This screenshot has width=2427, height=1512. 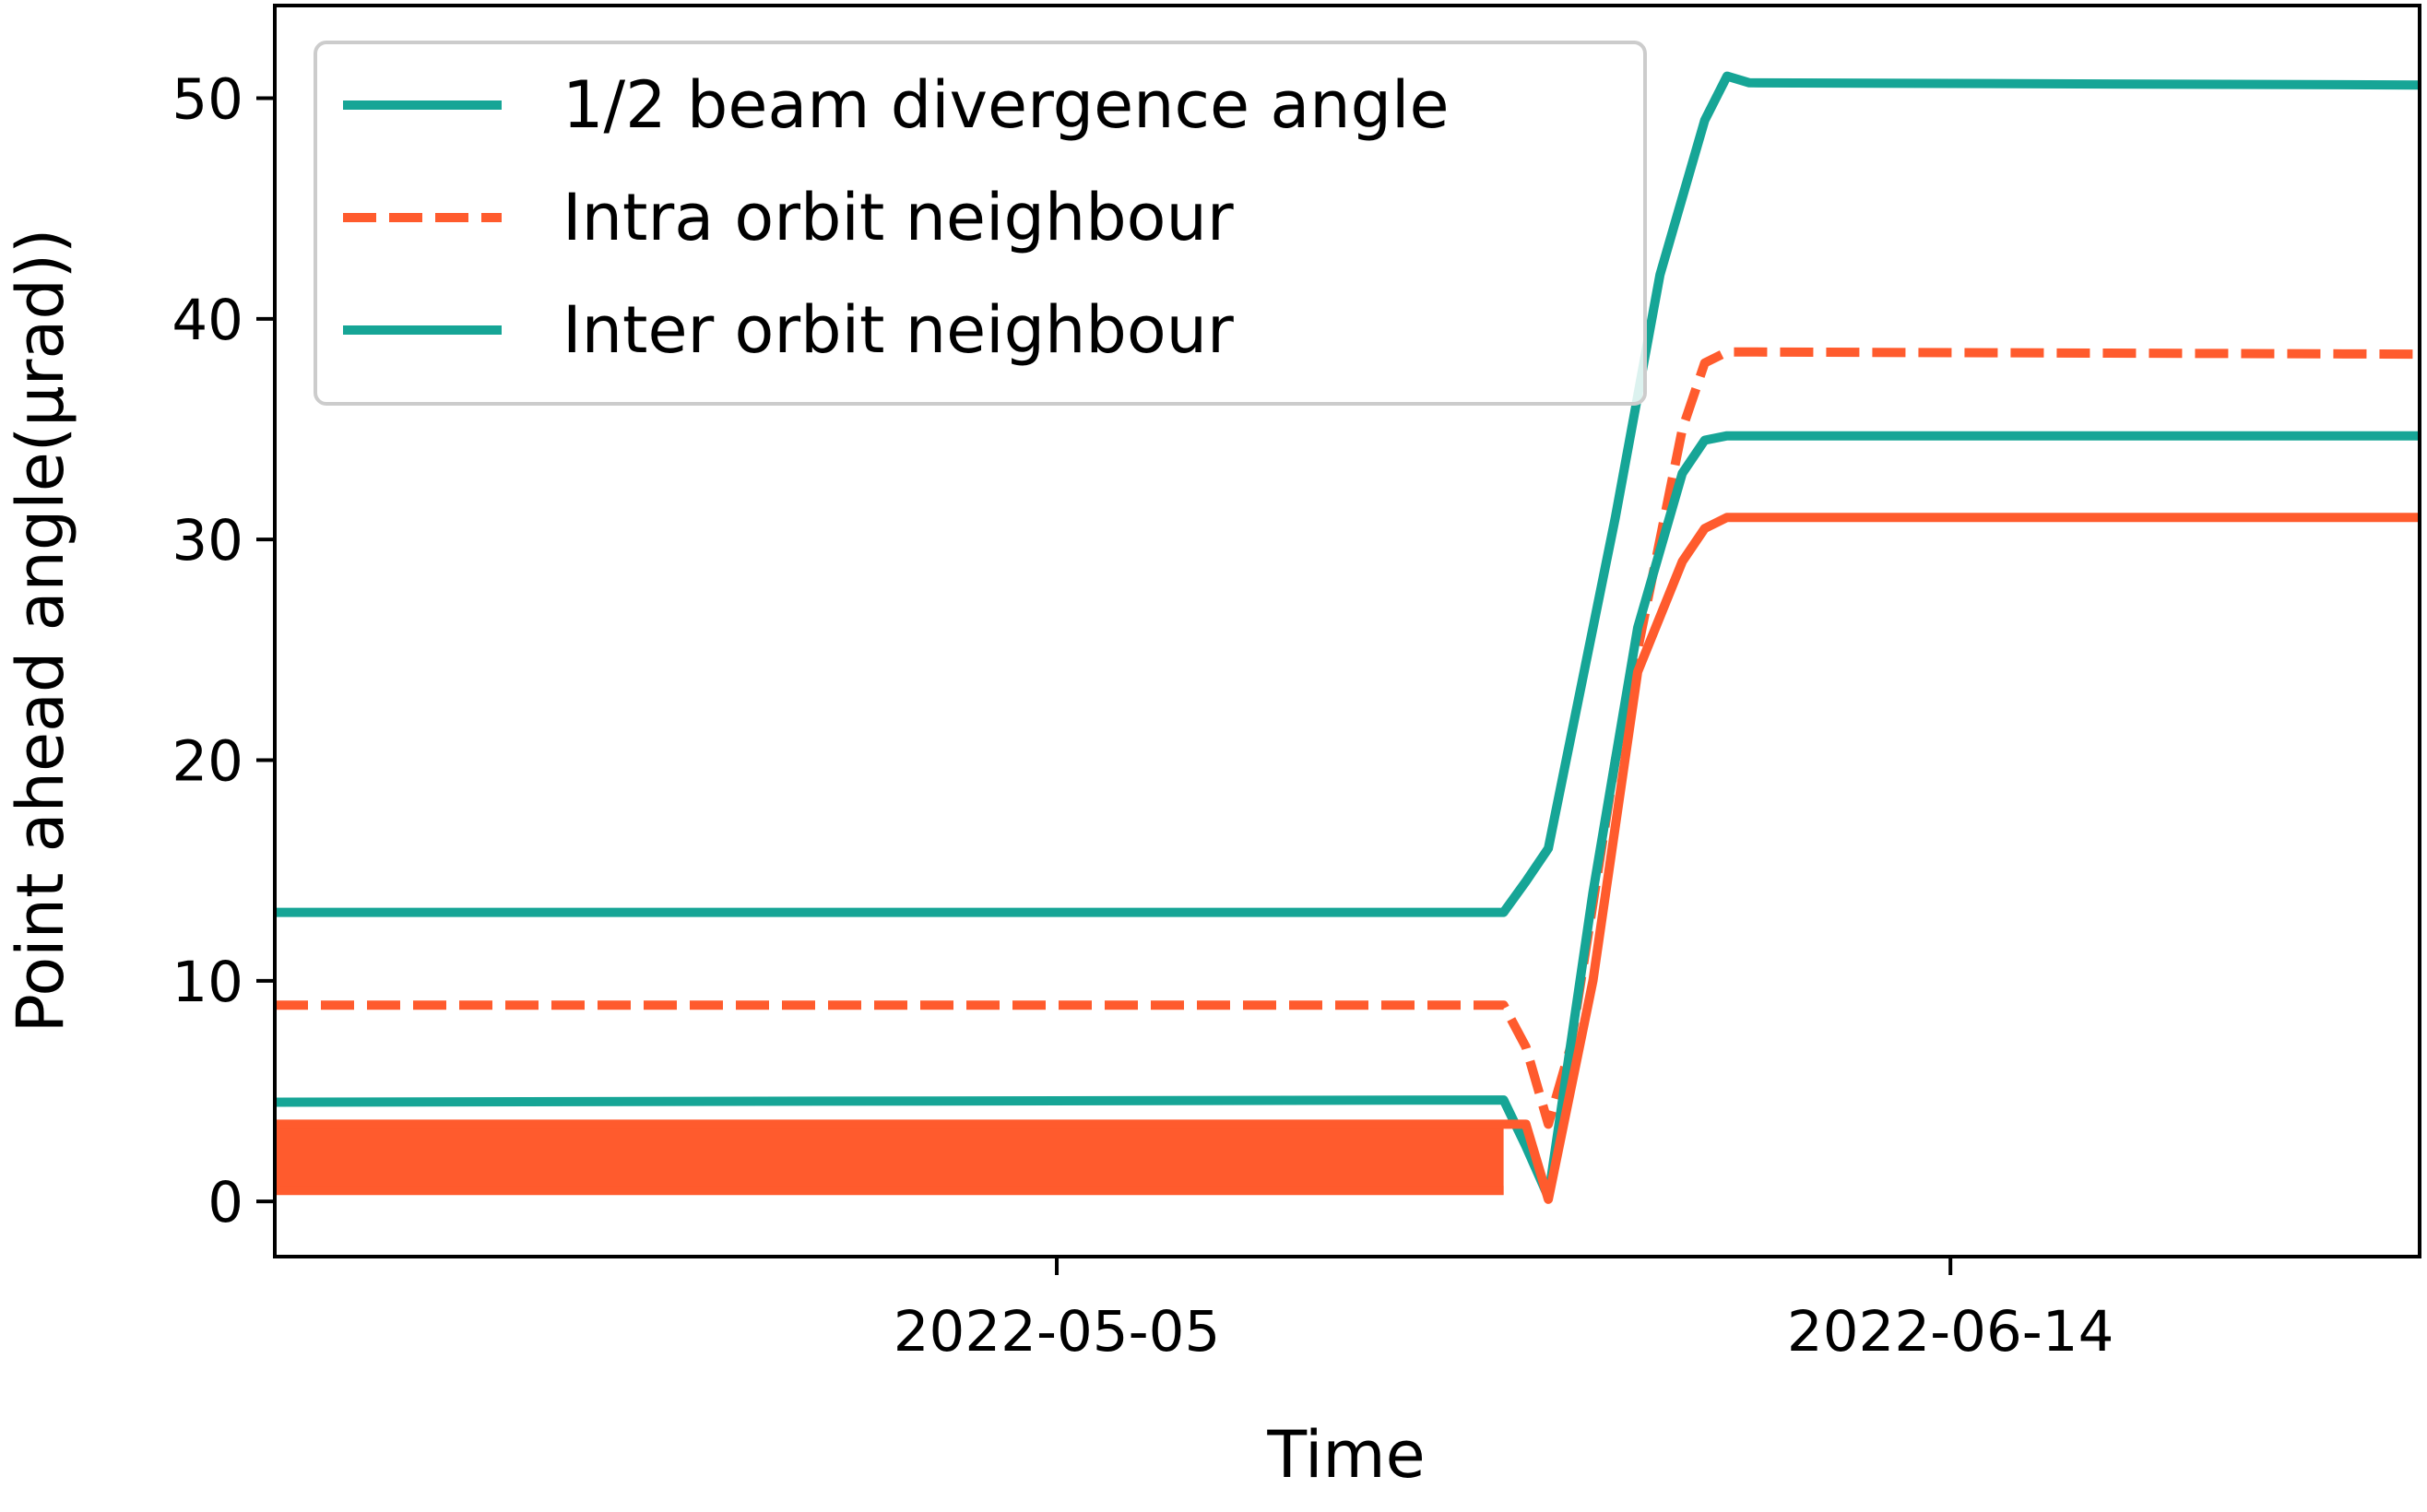 What do you see at coordinates (1057, 1331) in the screenshot?
I see `x-tick-label: 2022-05-05` at bounding box center [1057, 1331].